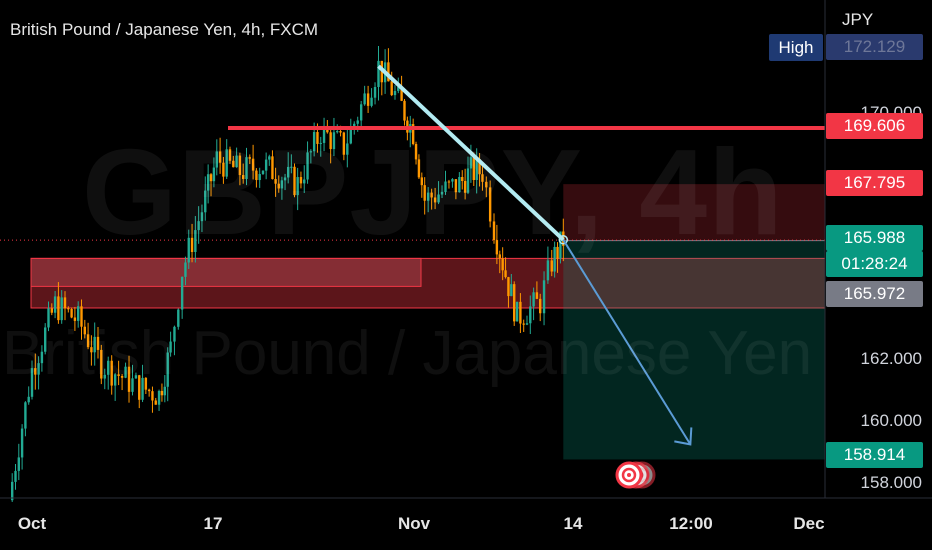  I want to click on target-zone, so click(694, 350).